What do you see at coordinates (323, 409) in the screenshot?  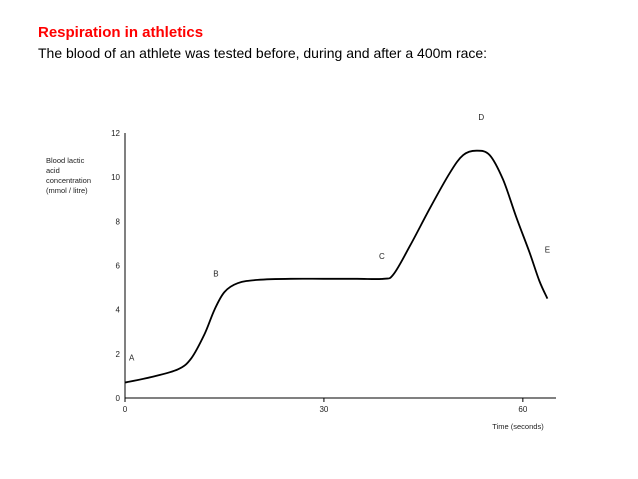 I see `x-tick-label: 30` at bounding box center [323, 409].